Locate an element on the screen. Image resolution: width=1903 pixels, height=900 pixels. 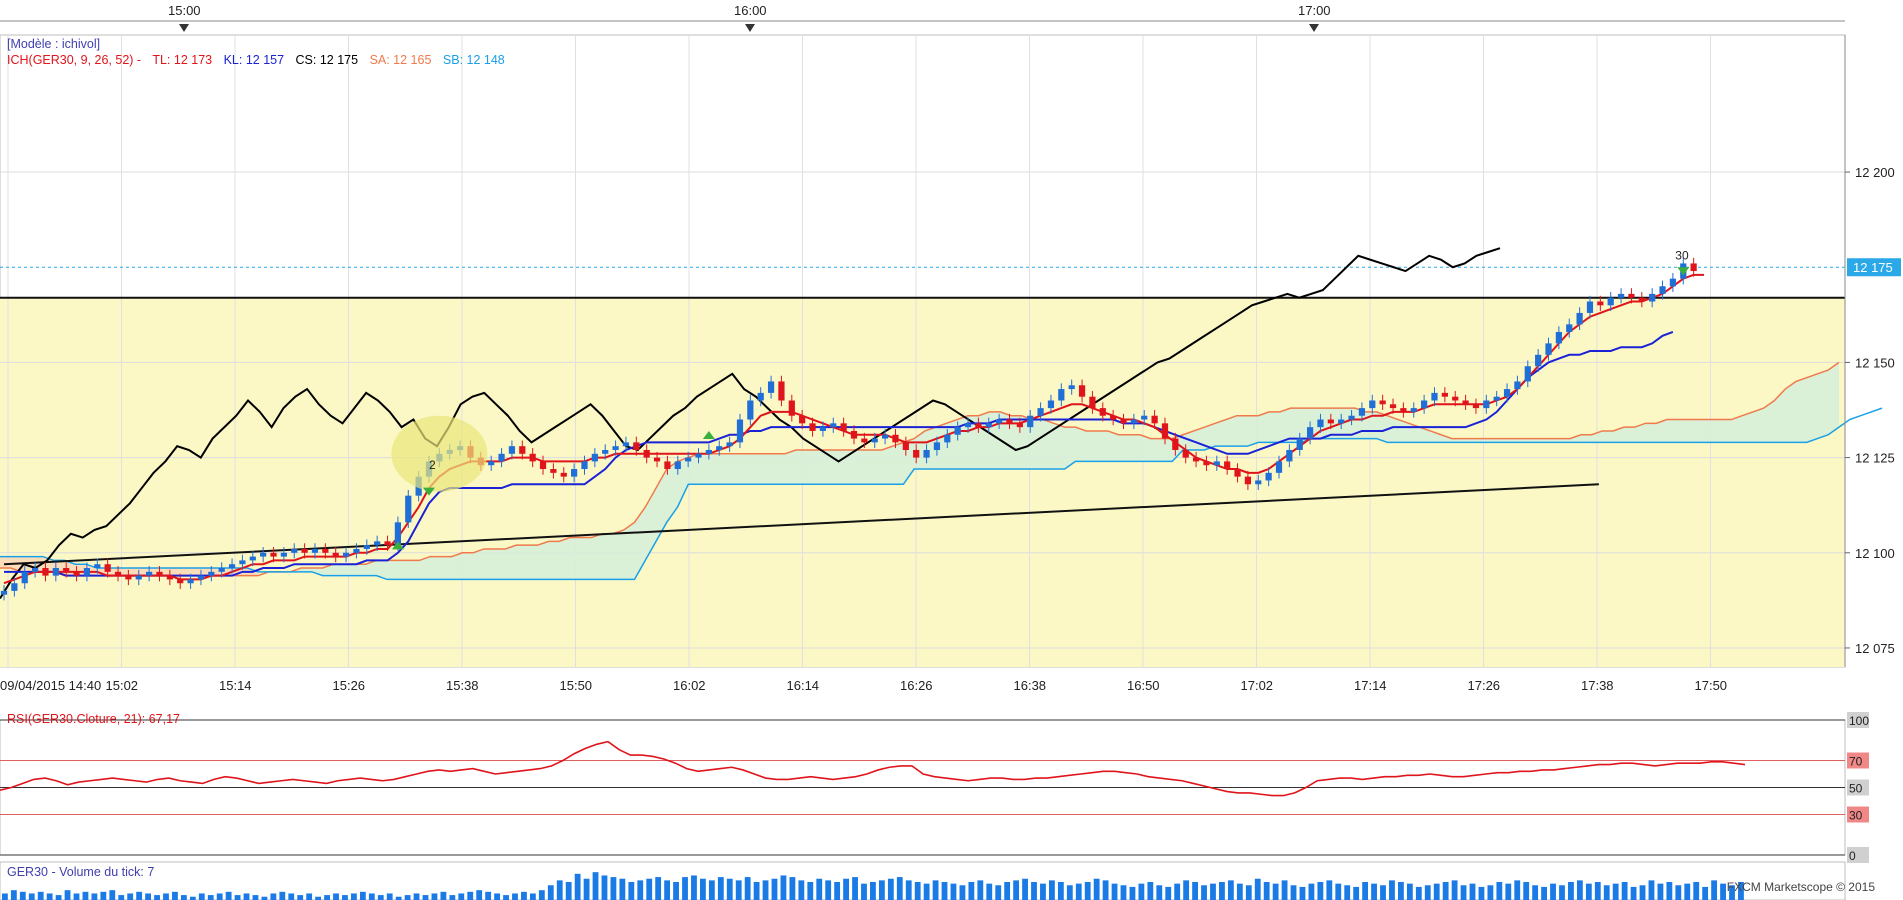
tl-value: TL: 12 173 is located at coordinates (182, 60).